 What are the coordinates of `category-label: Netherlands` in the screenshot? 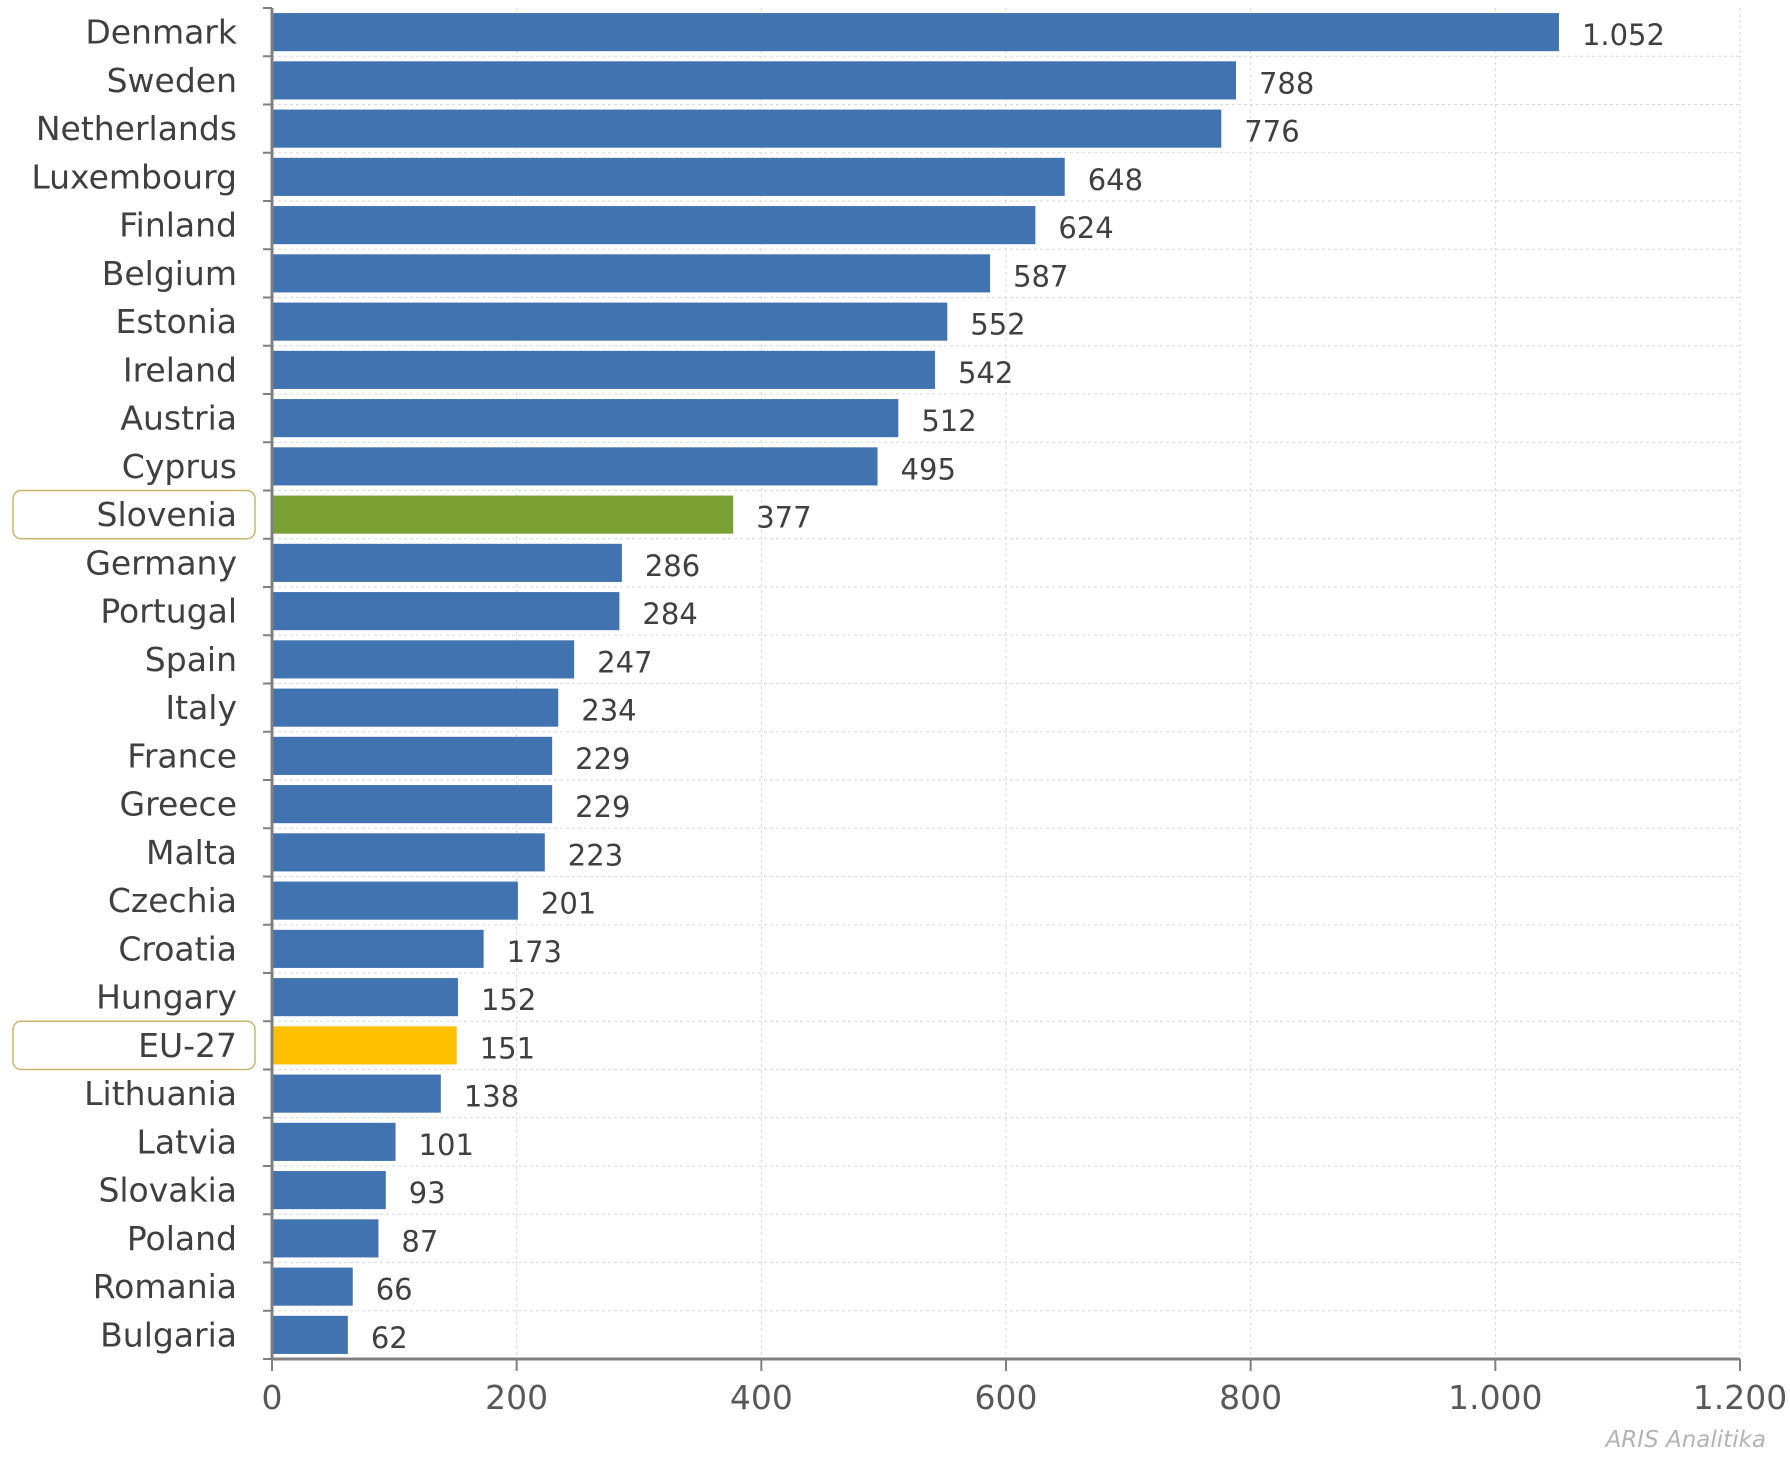 It's located at (136, 128).